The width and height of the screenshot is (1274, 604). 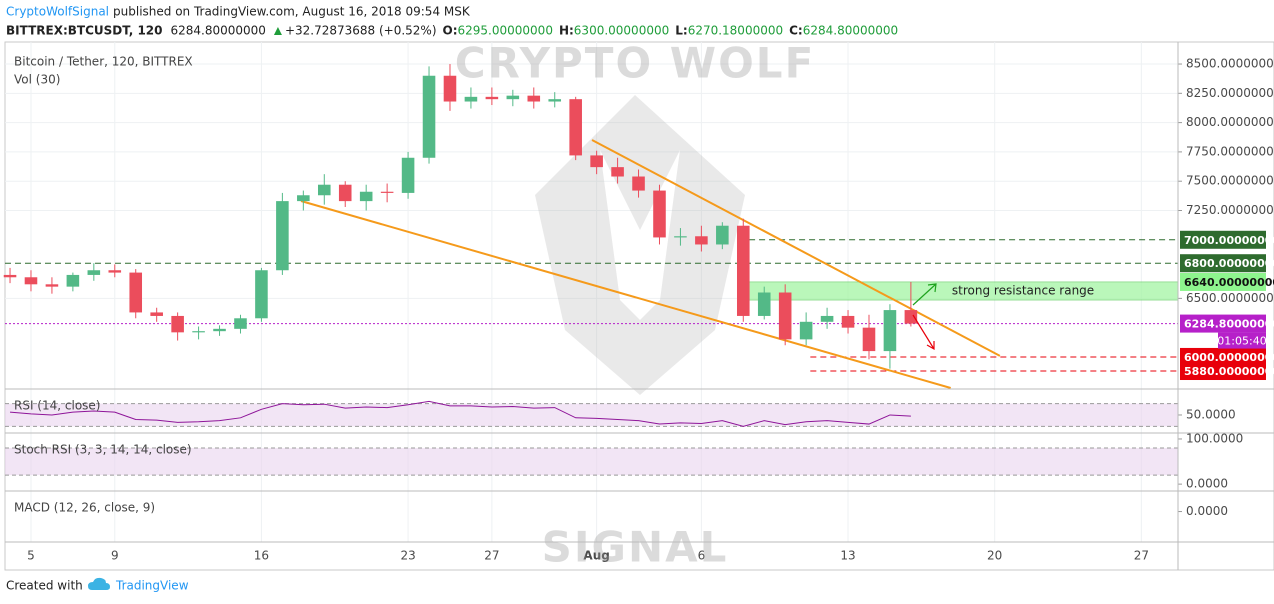 What do you see at coordinates (1229, 263) in the screenshot?
I see `level-label: 6800.00000000` at bounding box center [1229, 263].